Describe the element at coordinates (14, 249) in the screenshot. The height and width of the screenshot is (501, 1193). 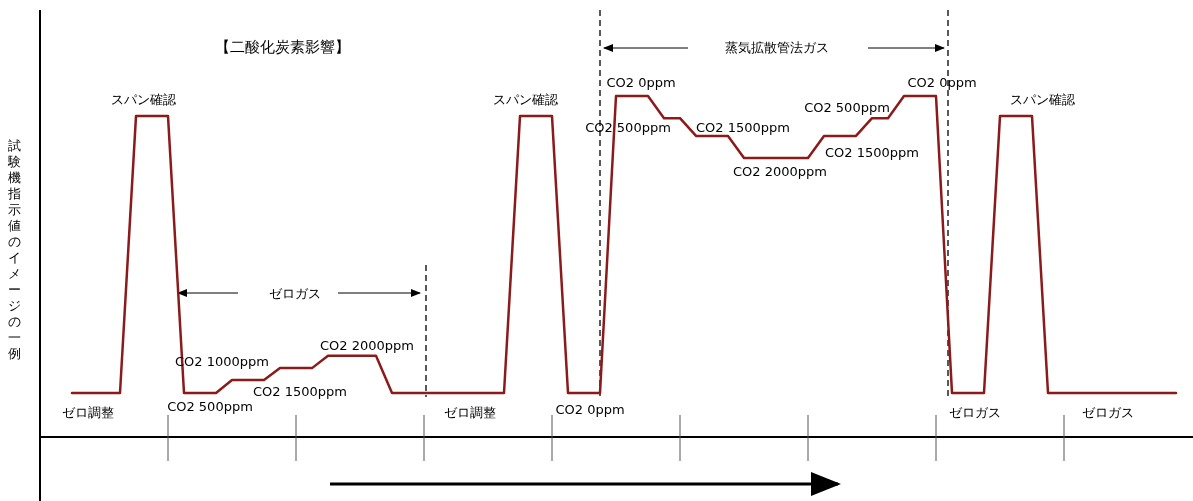
I see `text: 試験機指示値のイメージの一例` at that location.